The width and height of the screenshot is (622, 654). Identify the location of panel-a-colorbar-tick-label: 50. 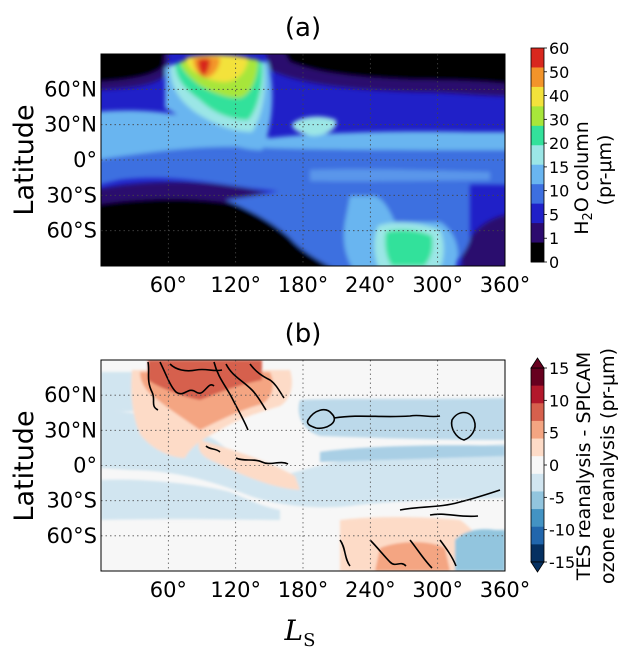
(559, 72).